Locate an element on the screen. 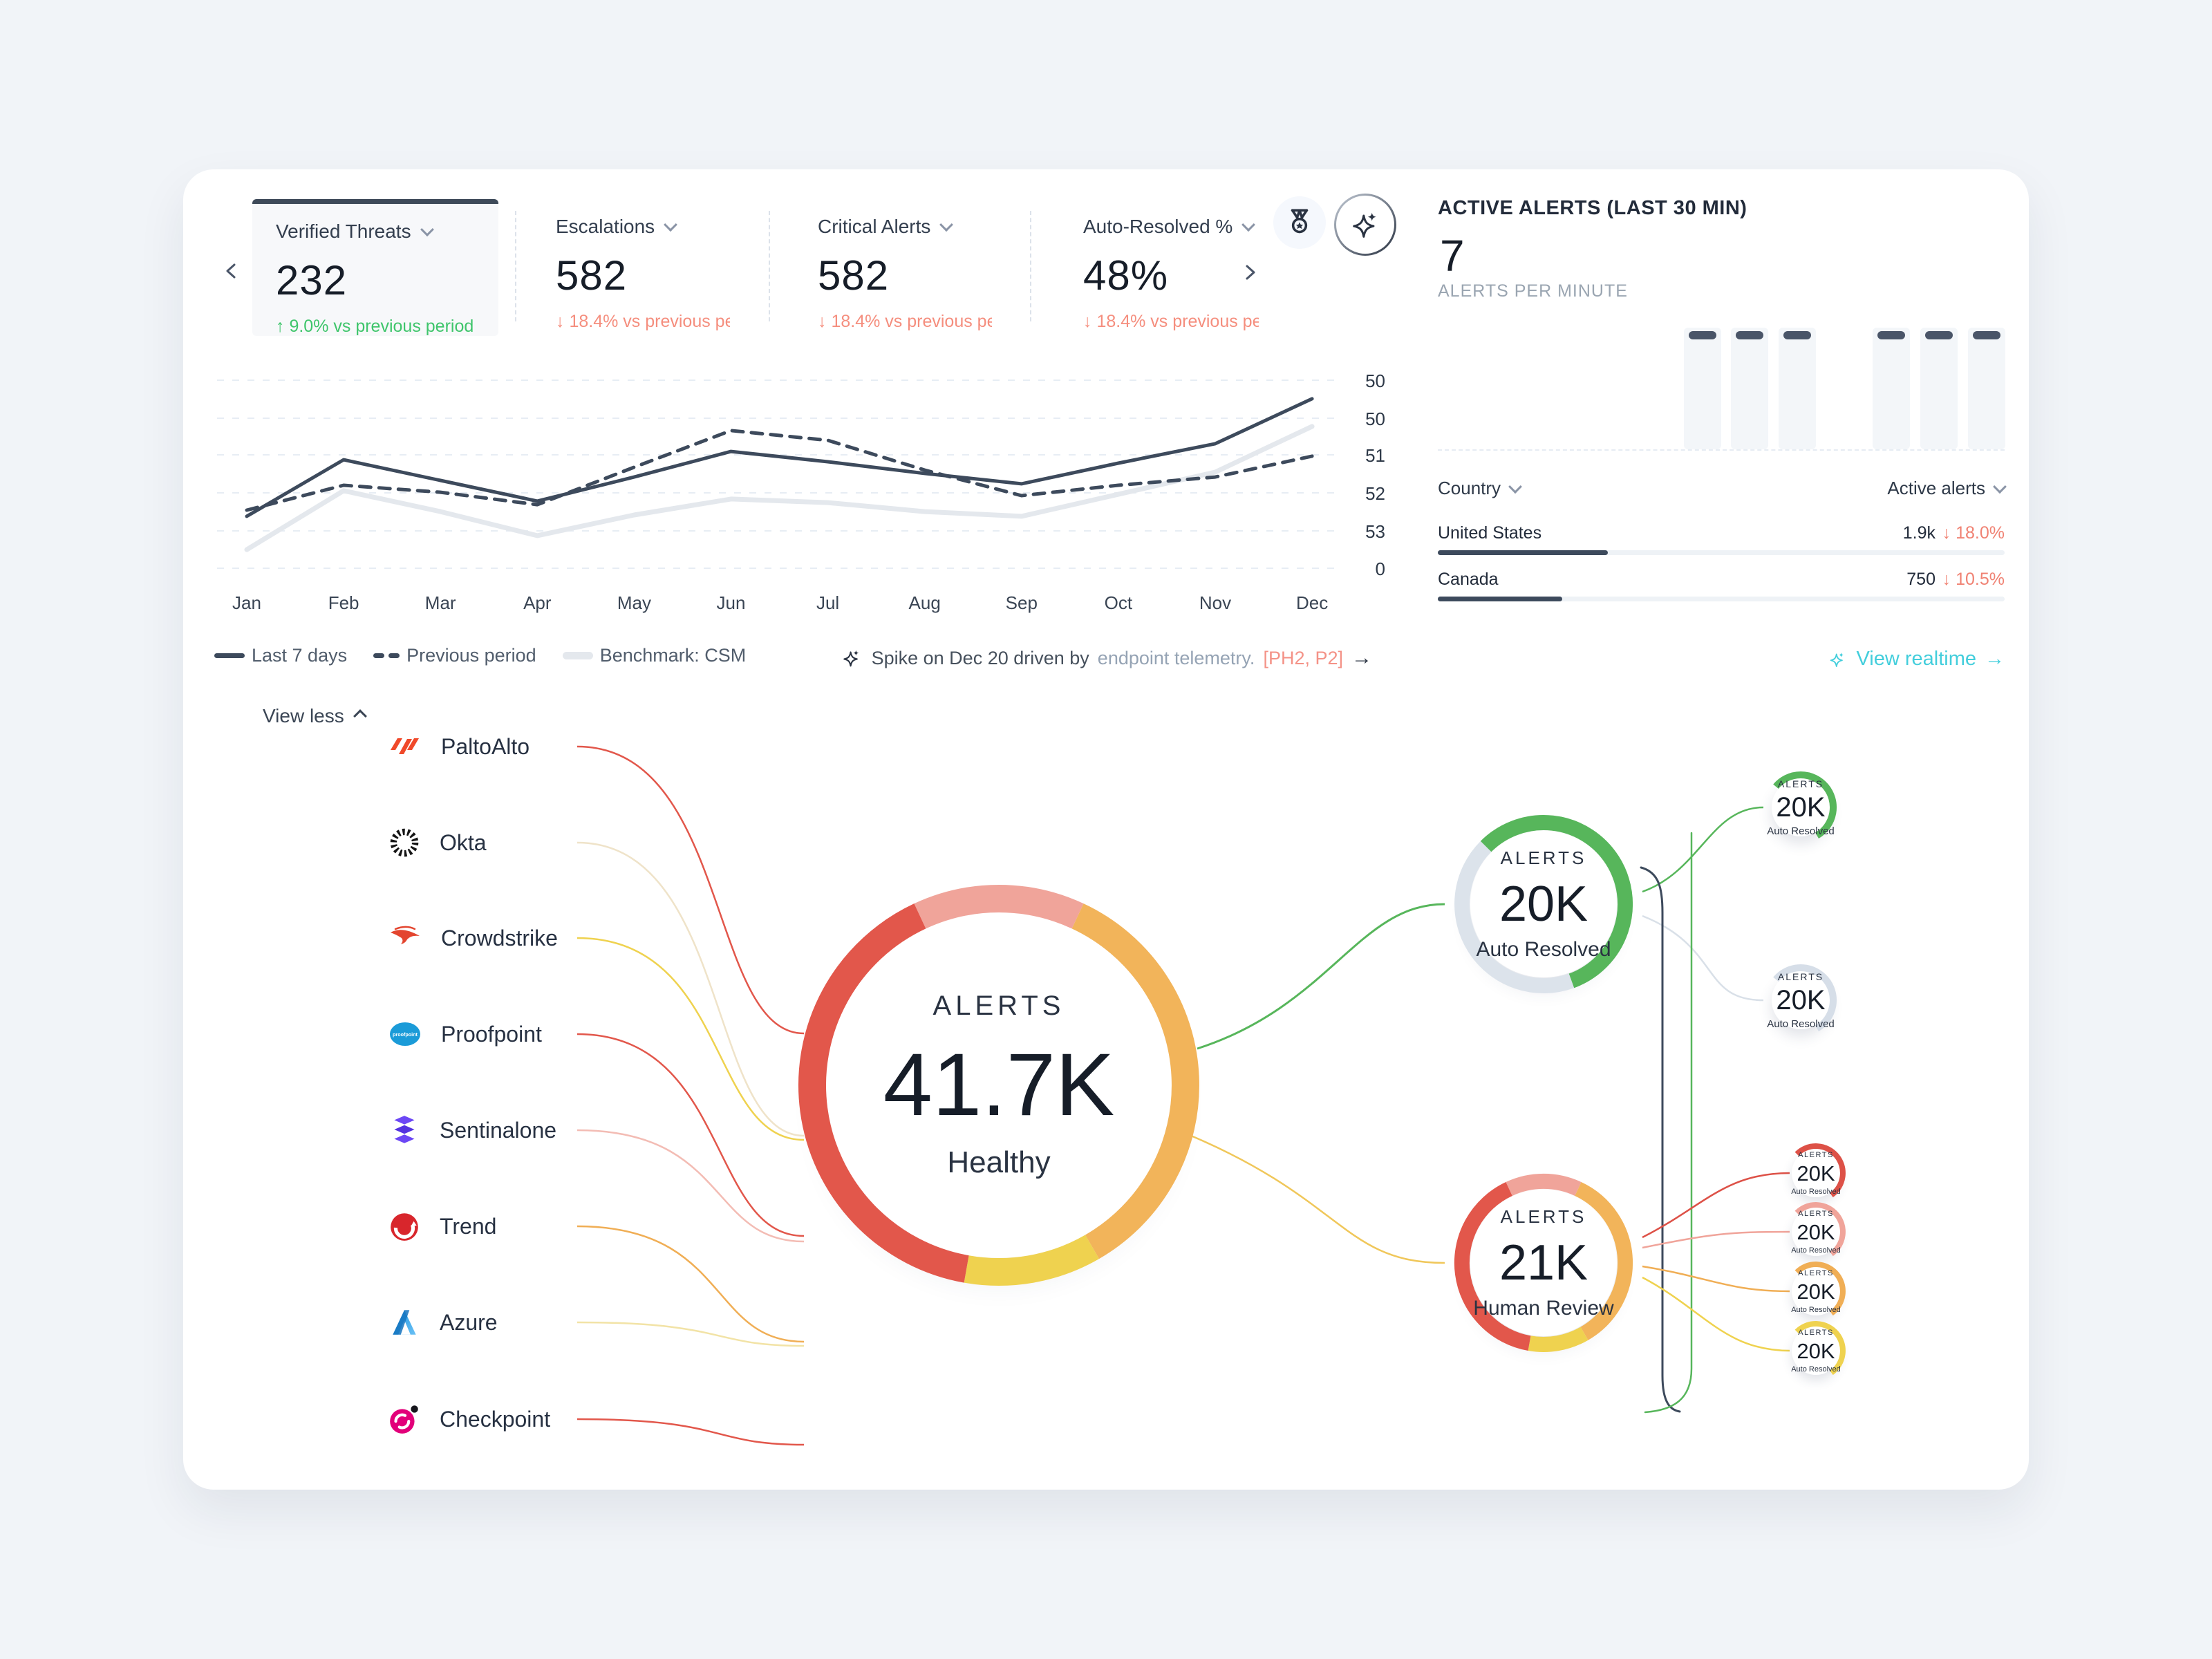 Image resolution: width=2212 pixels, height=1659 pixels. country-table-header: Country Active alerts is located at coordinates (1722, 488).